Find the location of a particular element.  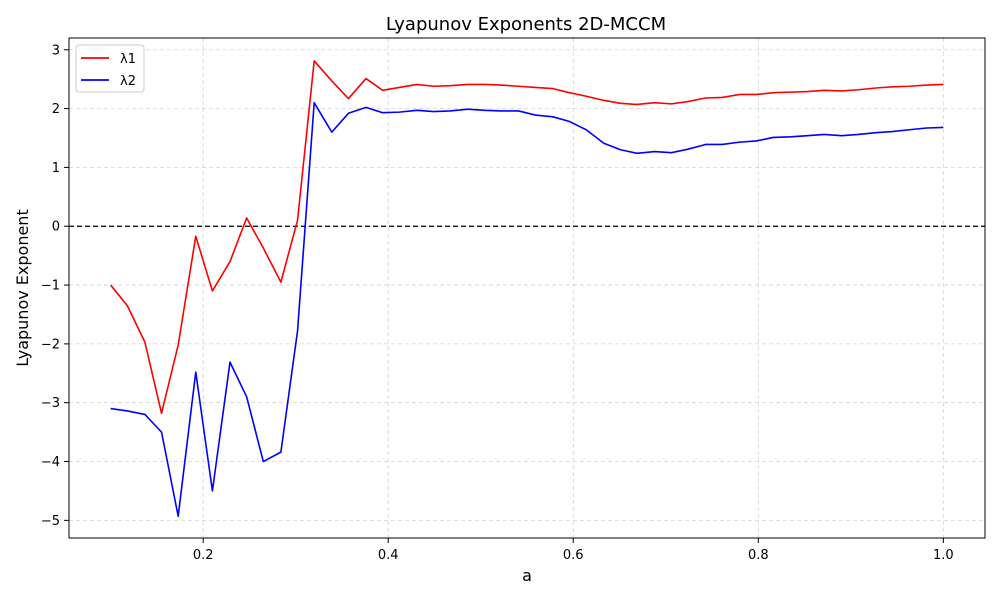

x-tick-label: 0.6 is located at coordinates (573, 555).